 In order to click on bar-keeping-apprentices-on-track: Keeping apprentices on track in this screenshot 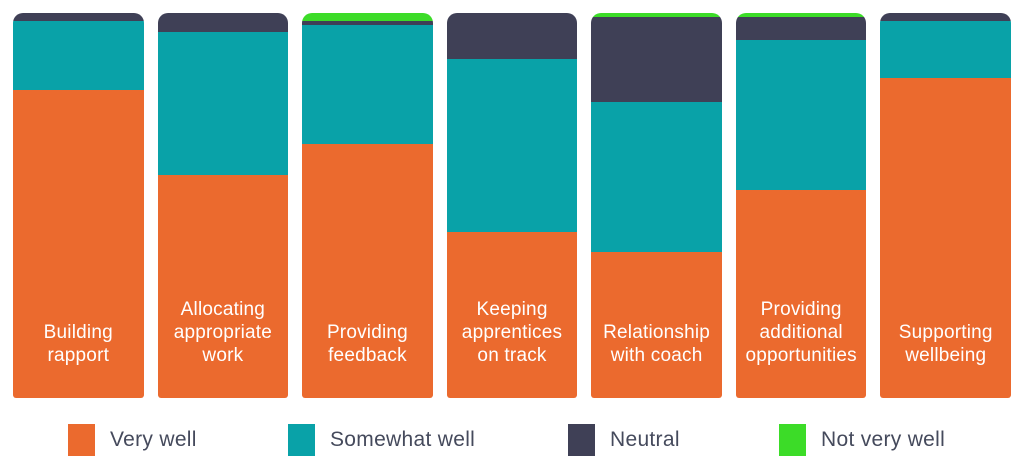, I will do `click(512, 205)`.